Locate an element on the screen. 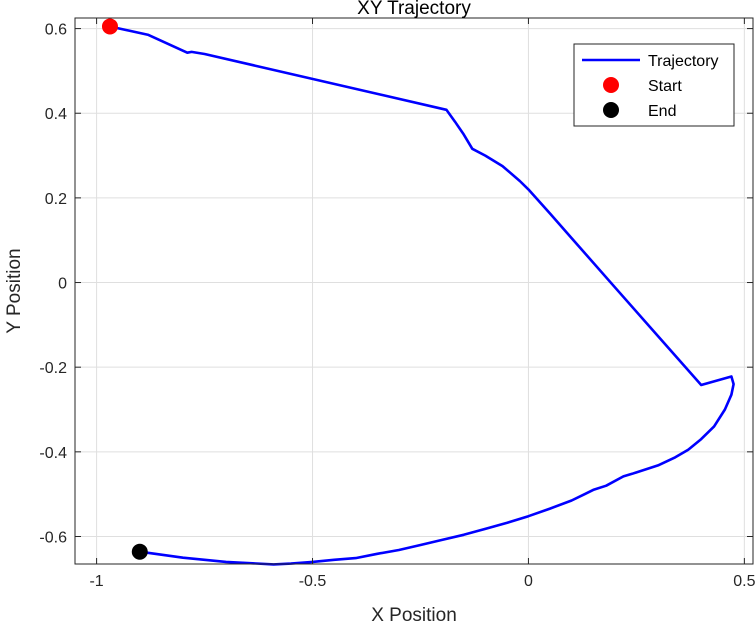  y-tick-labels: 0.6 0.4 0.2 0 -0.2 -0.4 -0.6 is located at coordinates (53, 284).